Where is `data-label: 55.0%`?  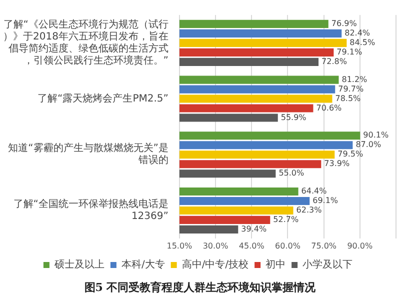
data-label: 55.0% is located at coordinates (291, 173).